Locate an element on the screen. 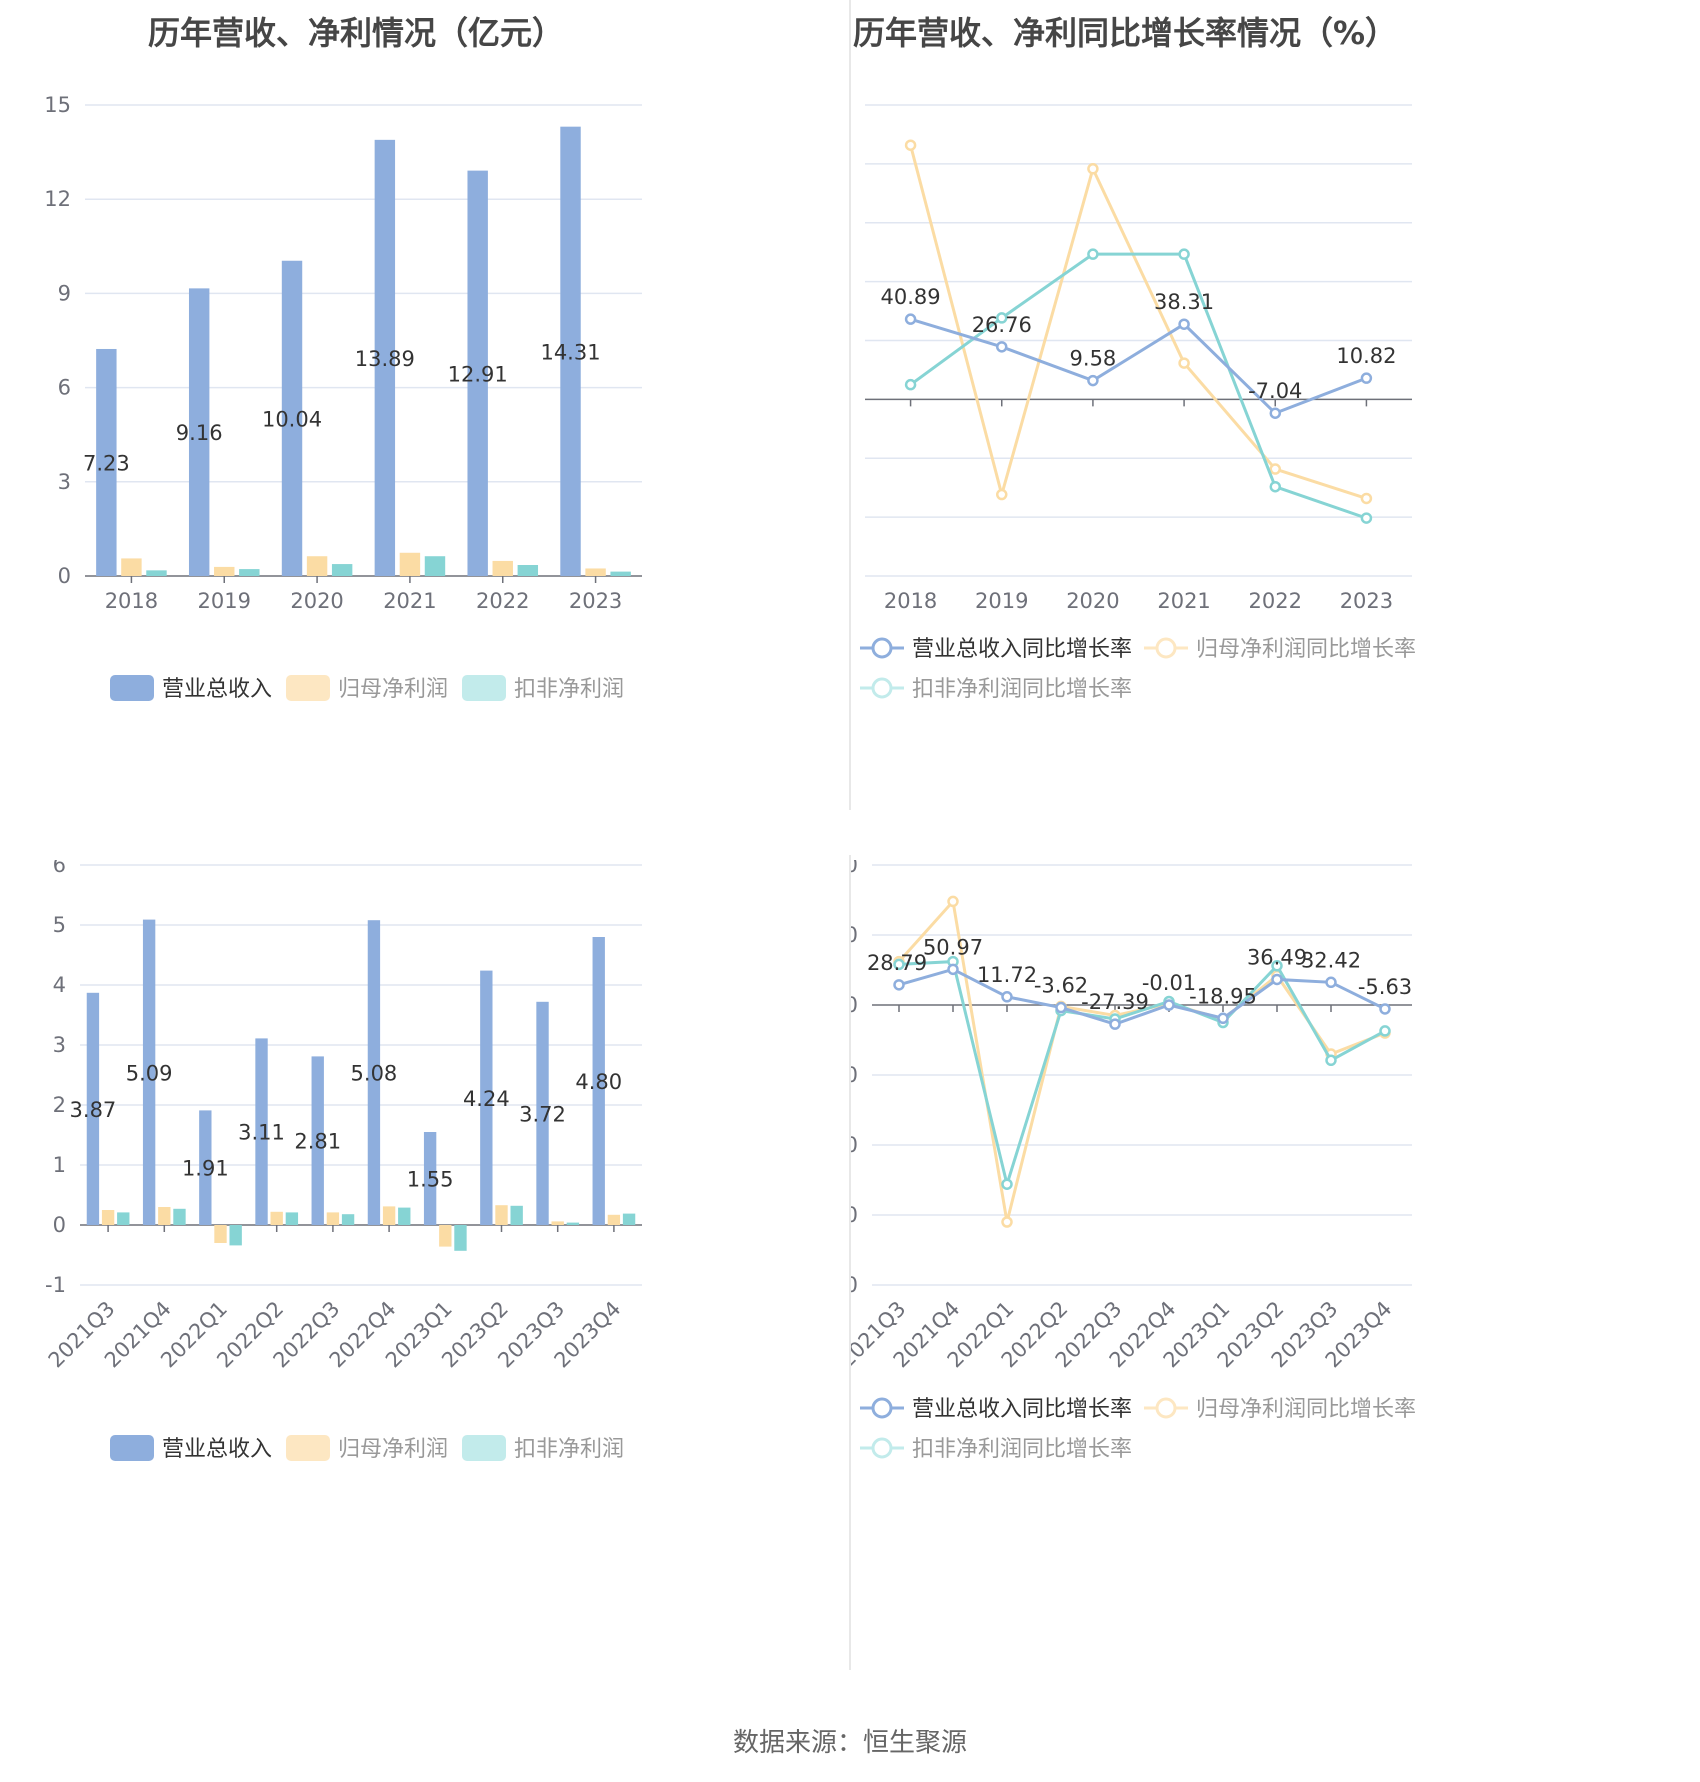  y-tick-label: 4 is located at coordinates (59, 985).